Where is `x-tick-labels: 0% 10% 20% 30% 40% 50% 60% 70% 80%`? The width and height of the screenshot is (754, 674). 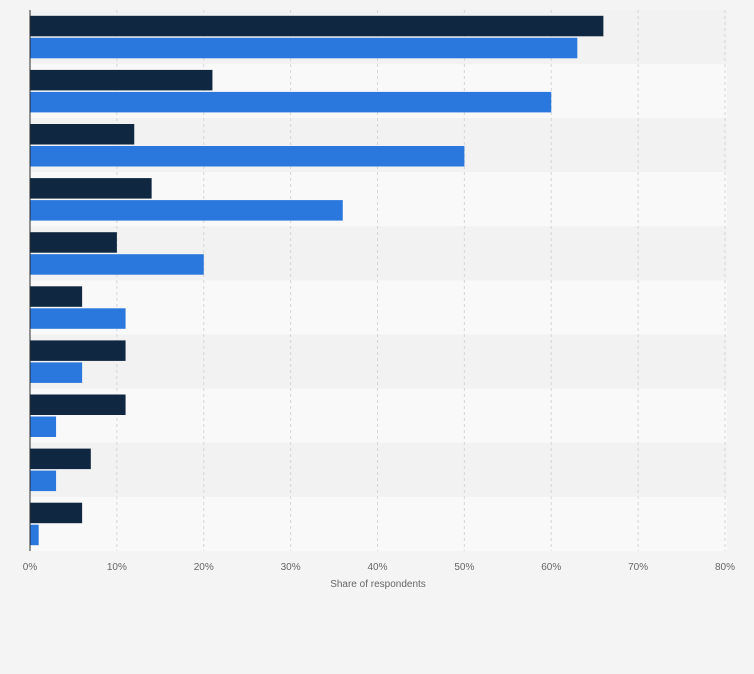
x-tick-labels: 0% 10% 20% 30% 40% 50% 60% 70% 80% is located at coordinates (379, 567).